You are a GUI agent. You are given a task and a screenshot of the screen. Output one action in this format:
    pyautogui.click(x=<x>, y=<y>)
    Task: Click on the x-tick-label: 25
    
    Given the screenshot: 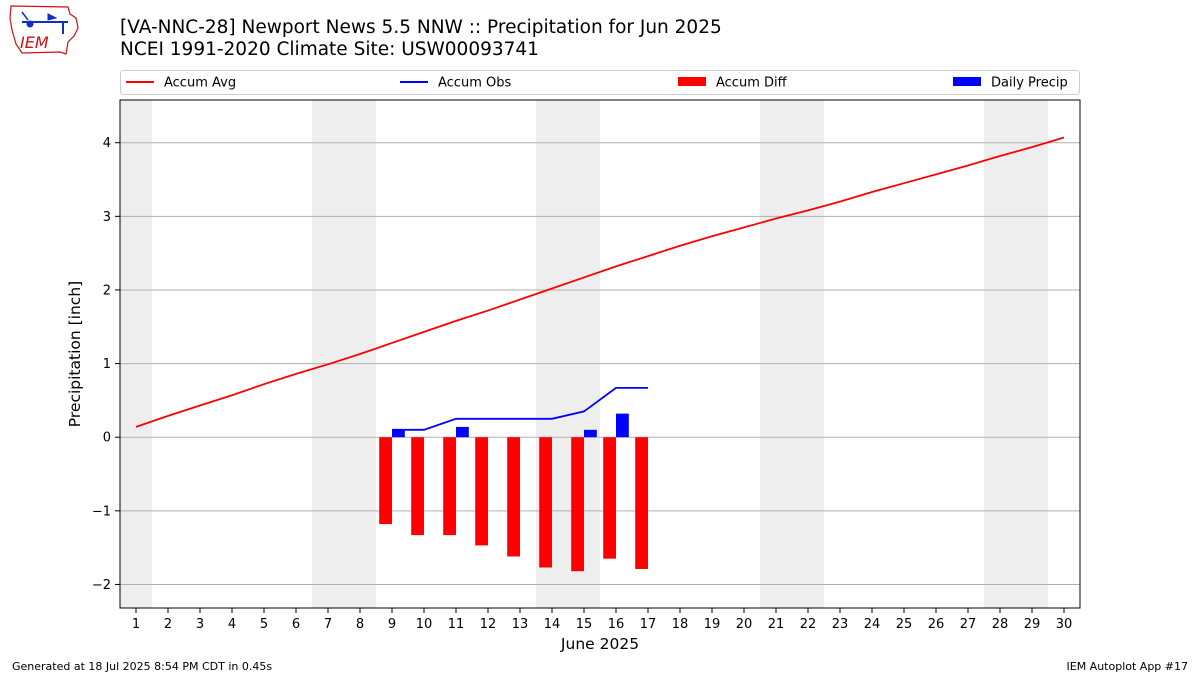 What is the action you would take?
    pyautogui.click(x=904, y=624)
    